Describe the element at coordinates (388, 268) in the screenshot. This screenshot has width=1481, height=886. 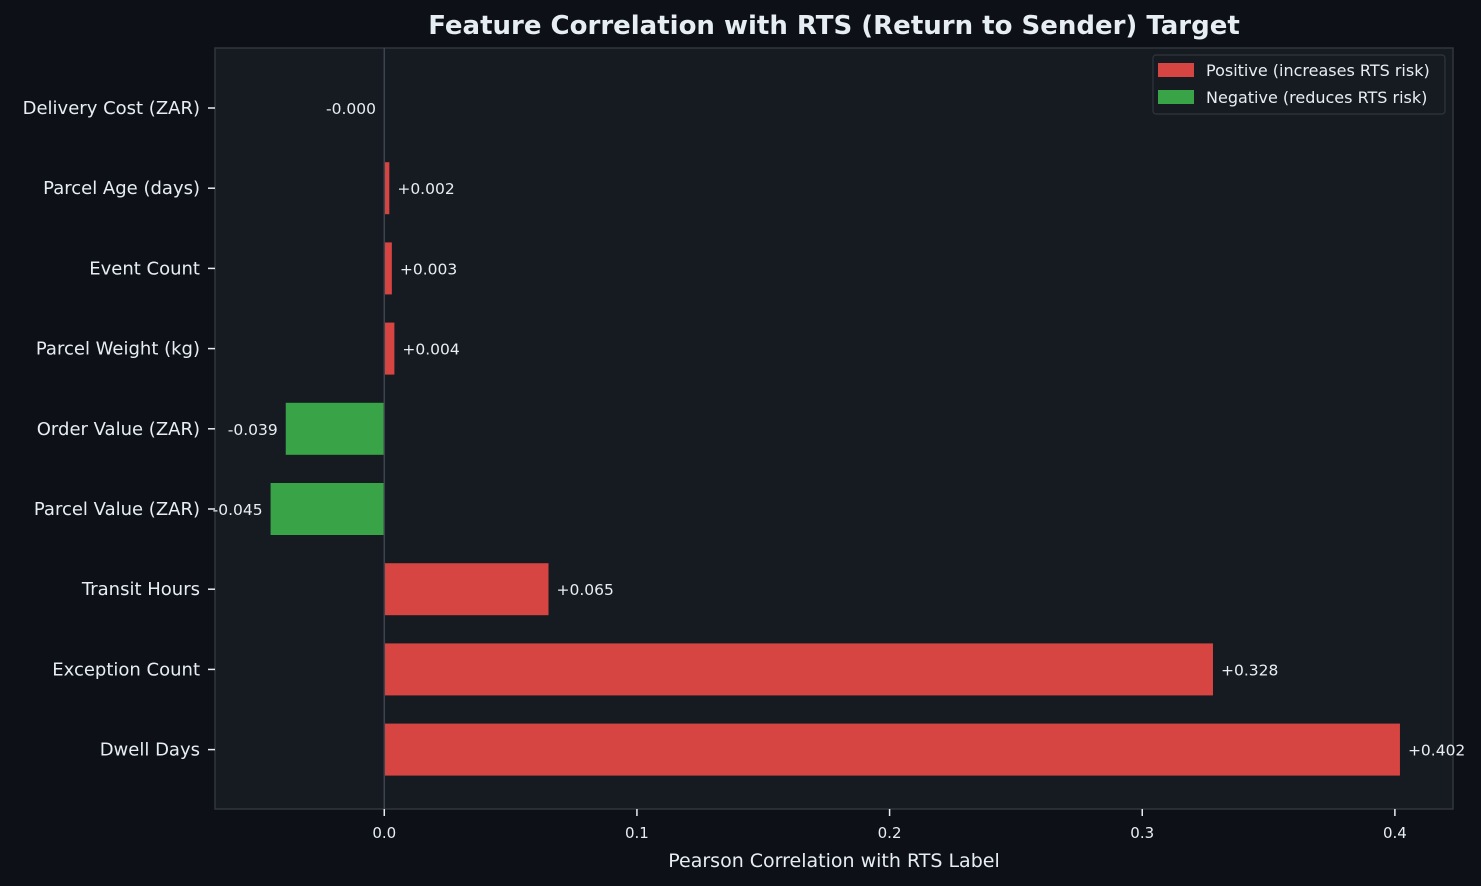
I see `bar-event-count` at that location.